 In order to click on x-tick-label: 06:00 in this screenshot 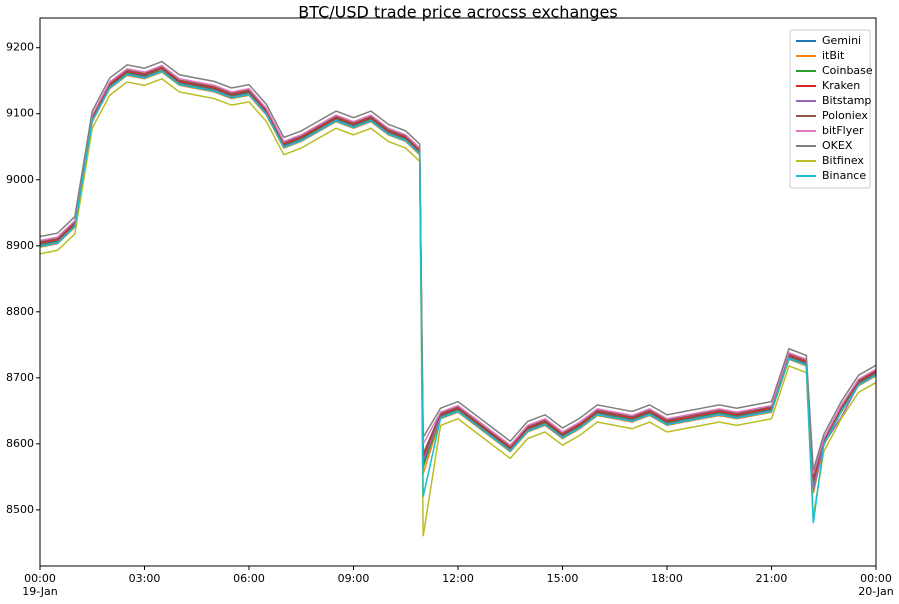, I will do `click(249, 578)`.